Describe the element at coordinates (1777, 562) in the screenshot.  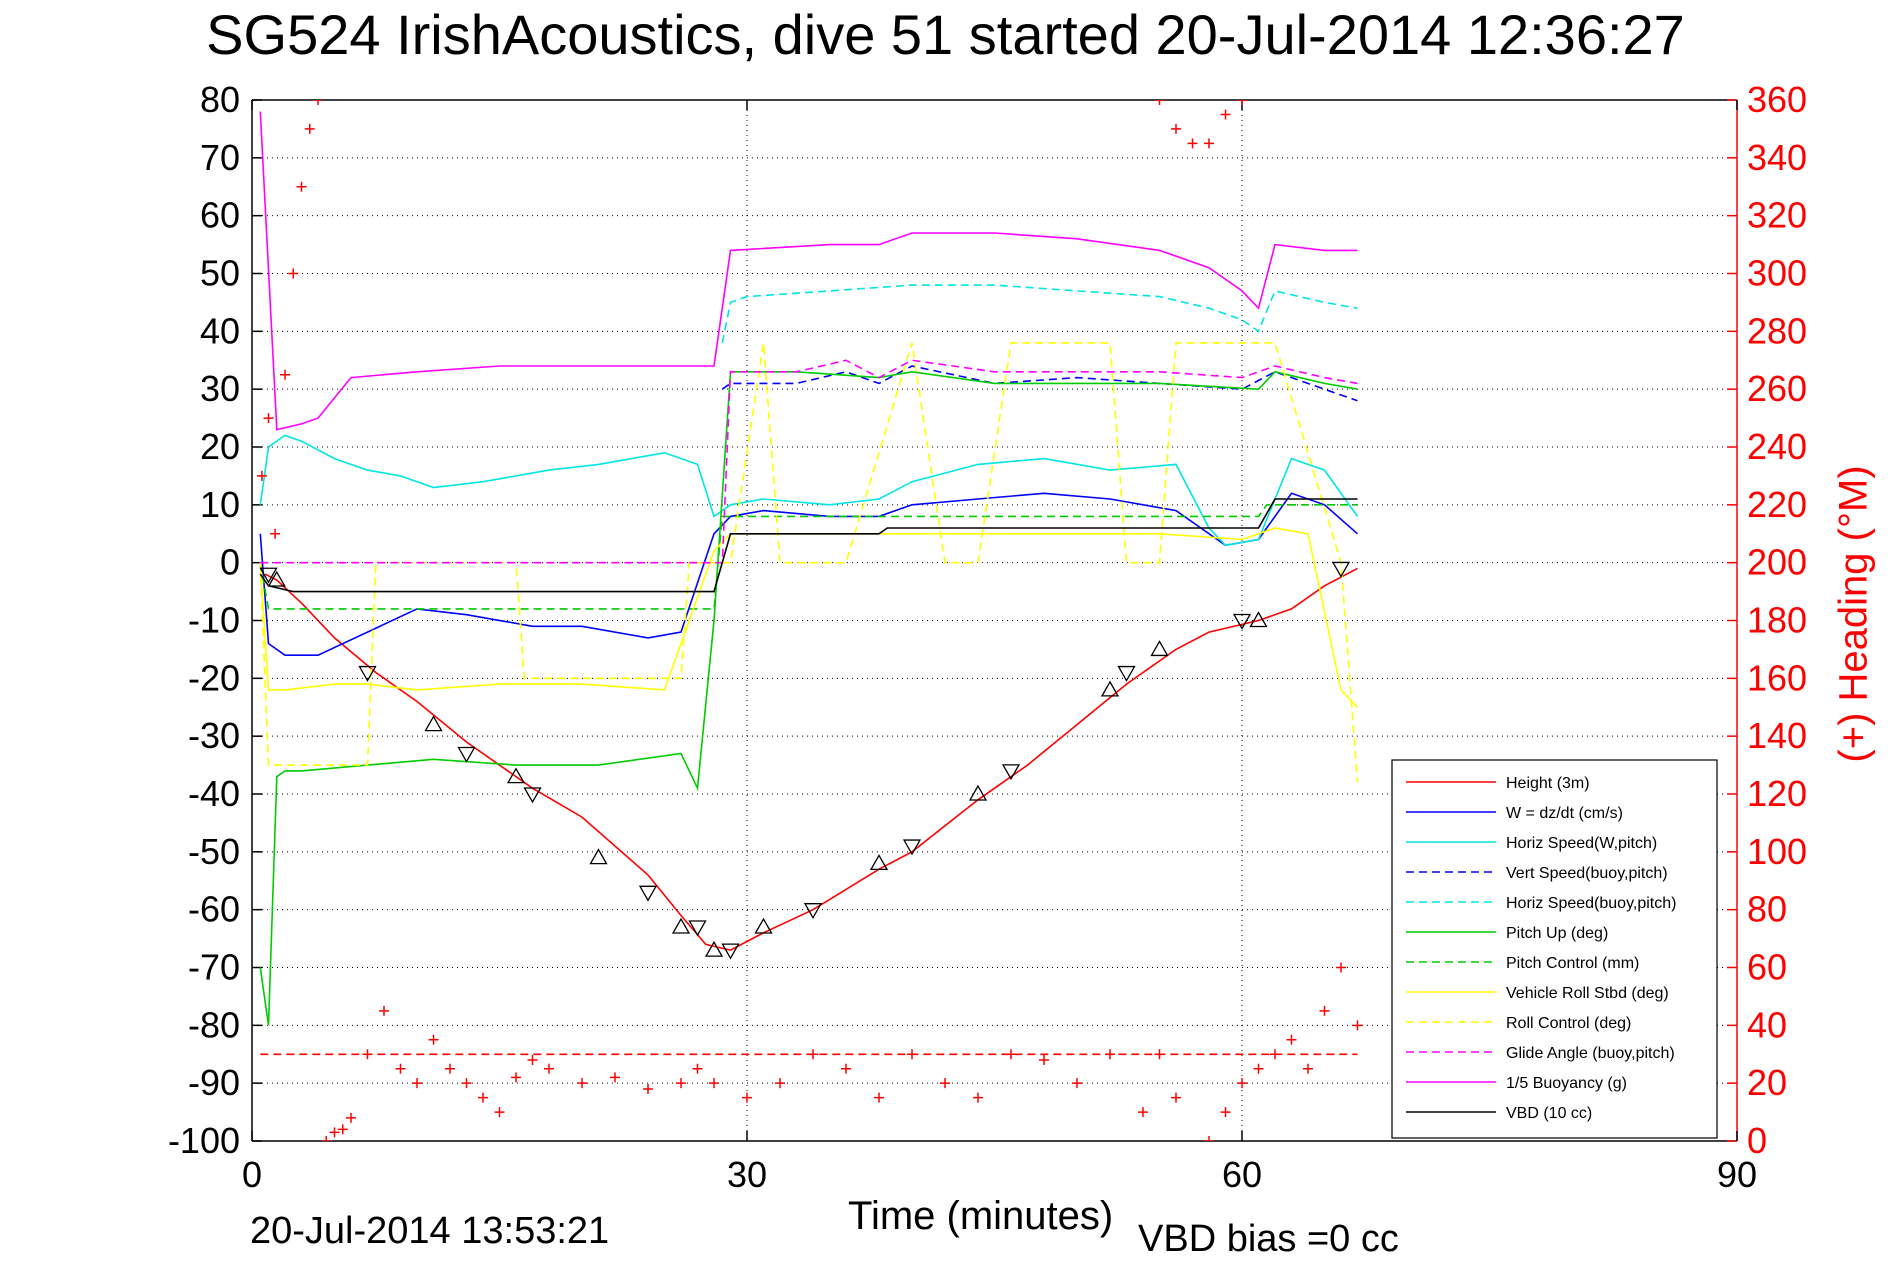
I see `y-right-tick-label: 200` at that location.